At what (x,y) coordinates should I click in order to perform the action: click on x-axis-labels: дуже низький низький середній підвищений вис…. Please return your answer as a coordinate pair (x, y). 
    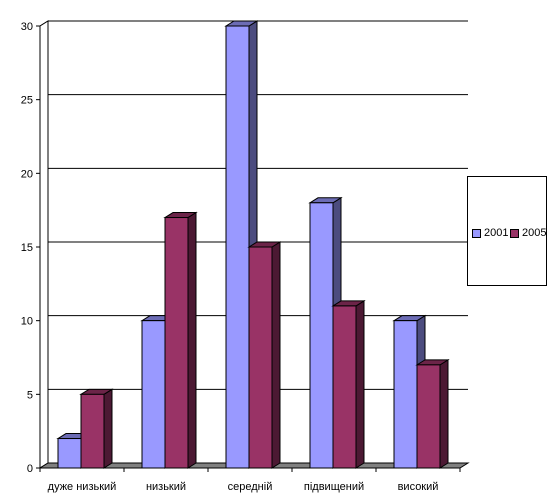
    Looking at the image, I should click on (250, 480).